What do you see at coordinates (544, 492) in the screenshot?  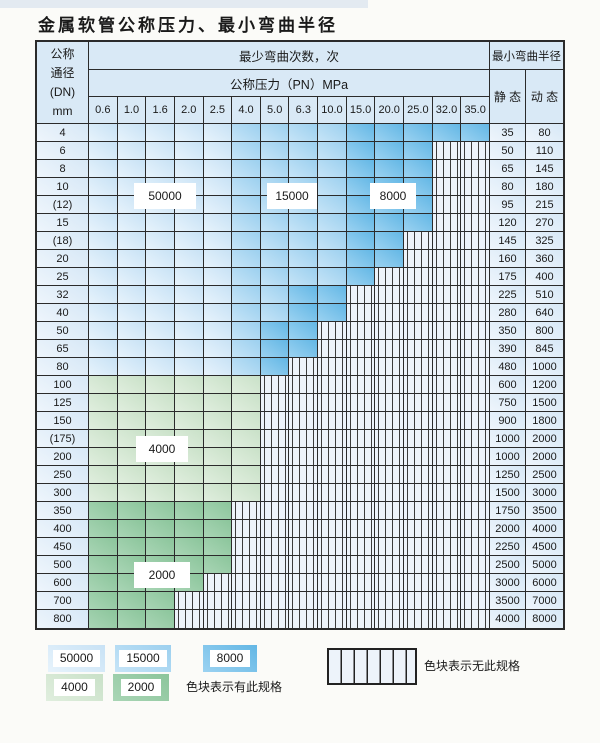 I see `dynamic-radius-cell: 3000` at bounding box center [544, 492].